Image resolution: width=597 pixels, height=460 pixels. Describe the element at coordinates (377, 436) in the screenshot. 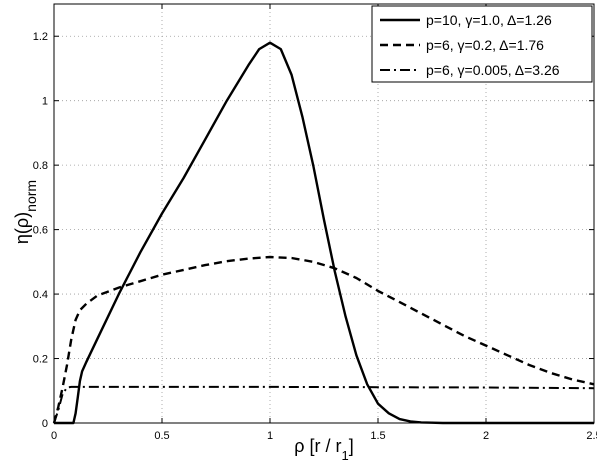

I see `x-tick-label: 1.5` at that location.